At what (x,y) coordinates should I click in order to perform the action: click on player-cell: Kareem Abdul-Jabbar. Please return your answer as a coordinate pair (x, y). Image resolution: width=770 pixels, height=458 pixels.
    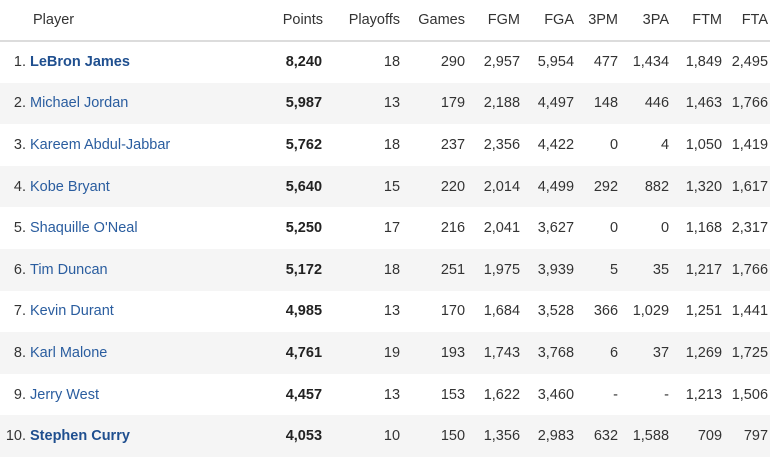
    Looking at the image, I should click on (149, 145).